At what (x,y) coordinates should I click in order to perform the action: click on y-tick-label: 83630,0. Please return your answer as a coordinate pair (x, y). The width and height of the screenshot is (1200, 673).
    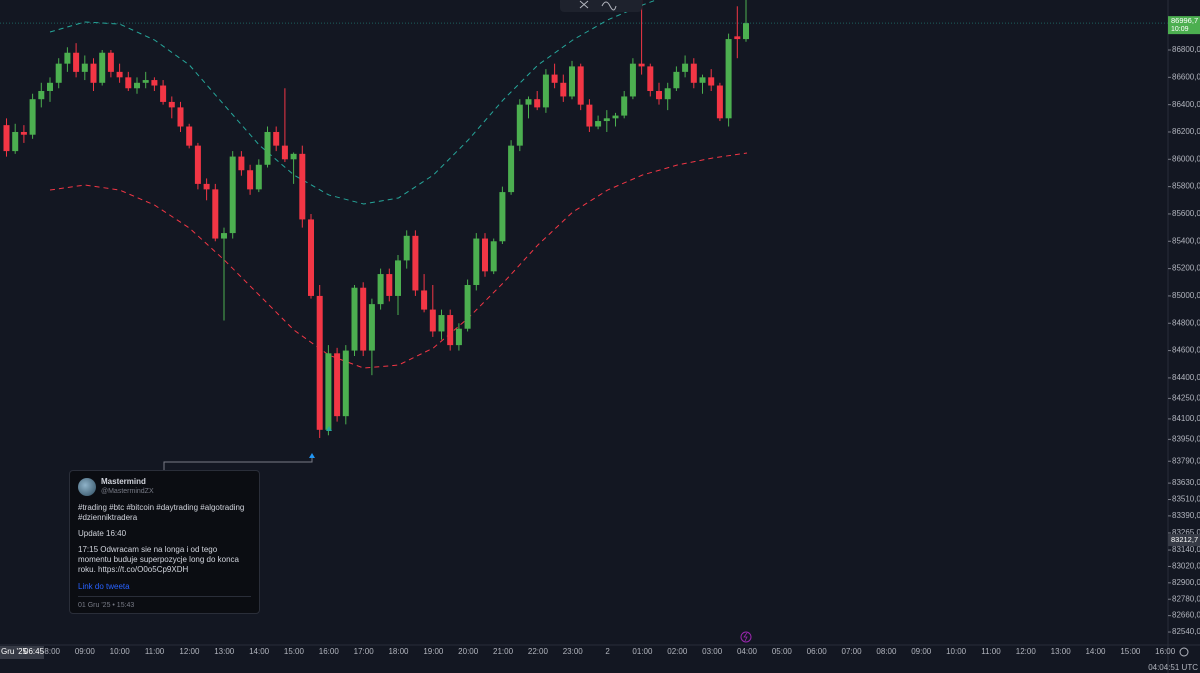
    Looking at the image, I should click on (1186, 482).